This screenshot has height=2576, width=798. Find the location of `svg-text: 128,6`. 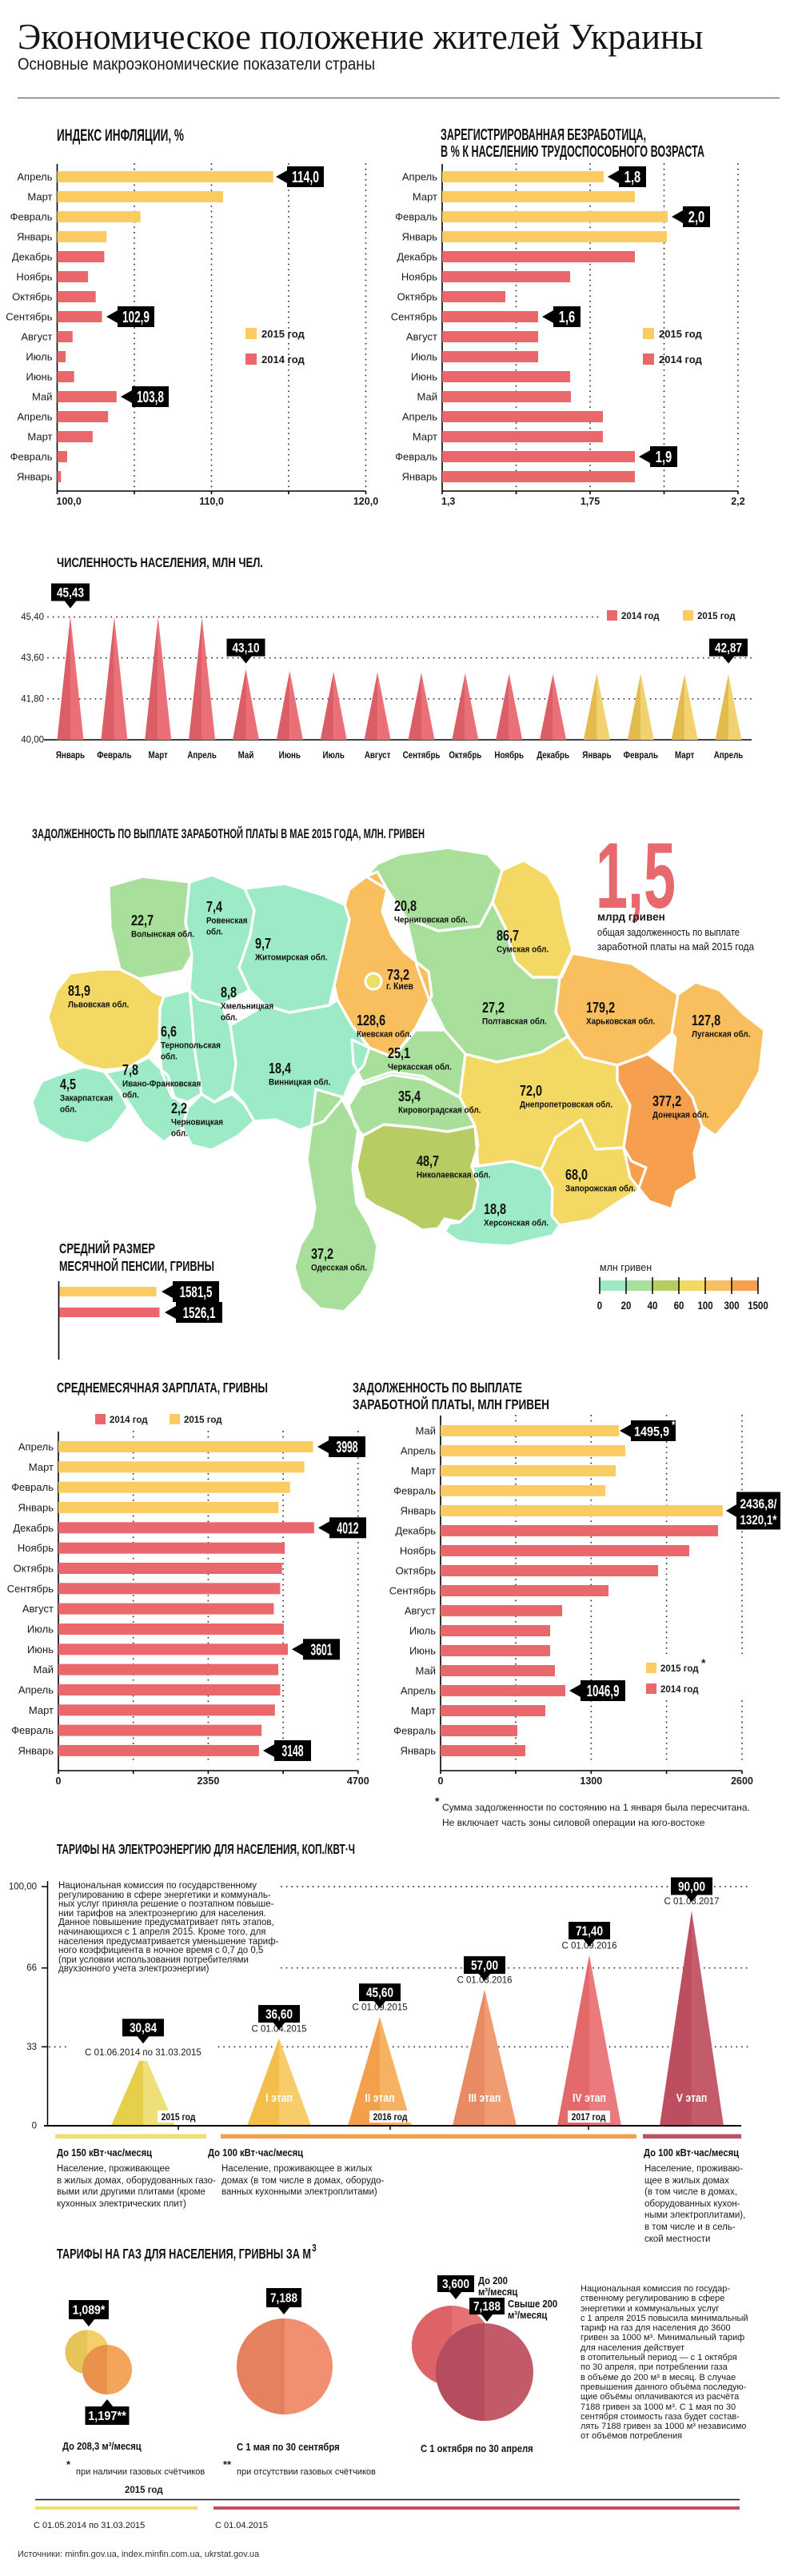

svg-text: 128,6 is located at coordinates (371, 1020).